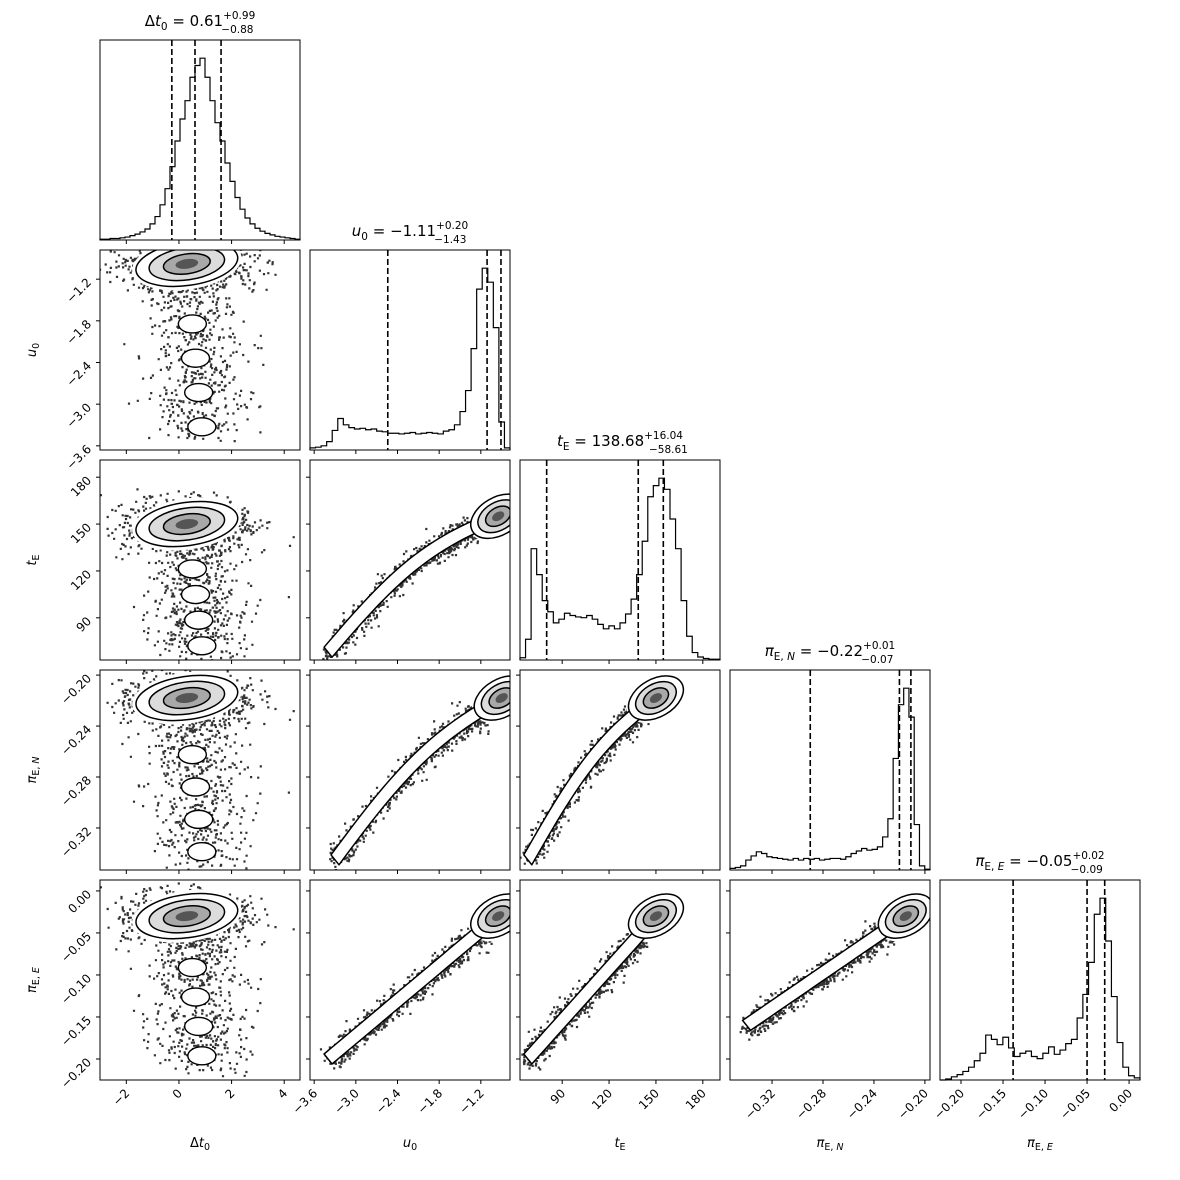 This screenshot has width=1180, height=1180. I want to click on density-dt0-tE, so click(197, 574).